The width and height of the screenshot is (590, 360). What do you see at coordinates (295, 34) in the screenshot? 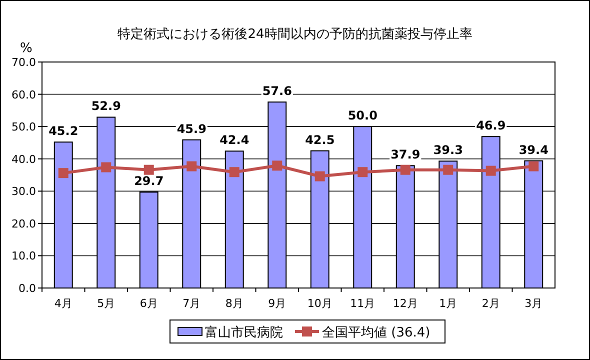
I see `chart-title: 特定術式における術後24時間以内の予防的抗菌薬投与停止率` at bounding box center [295, 34].